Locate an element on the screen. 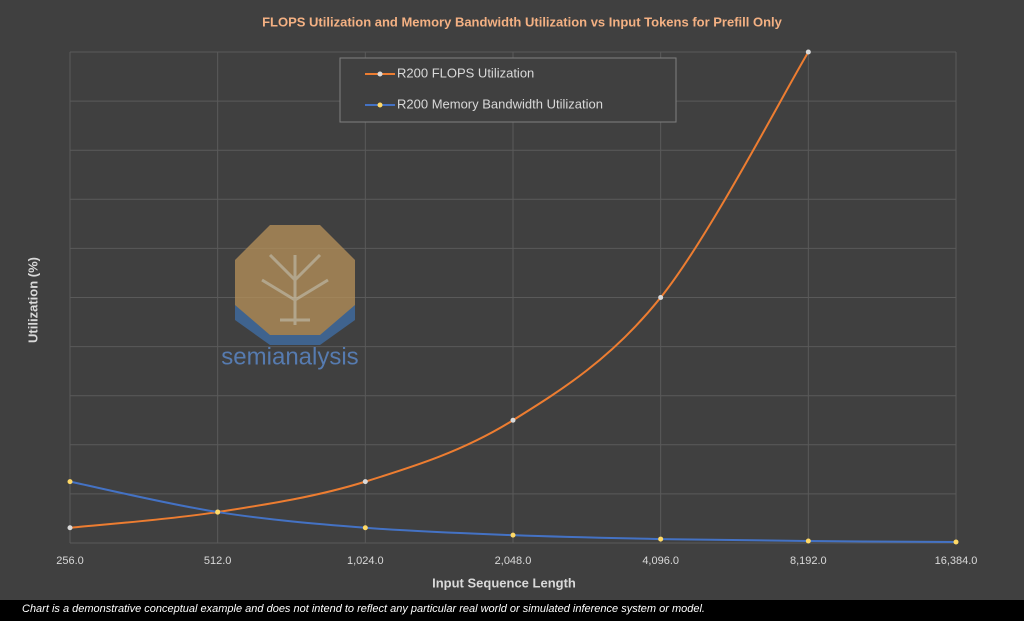 This screenshot has width=1024, height=621. x-tick-label: 512.0 is located at coordinates (218, 561).